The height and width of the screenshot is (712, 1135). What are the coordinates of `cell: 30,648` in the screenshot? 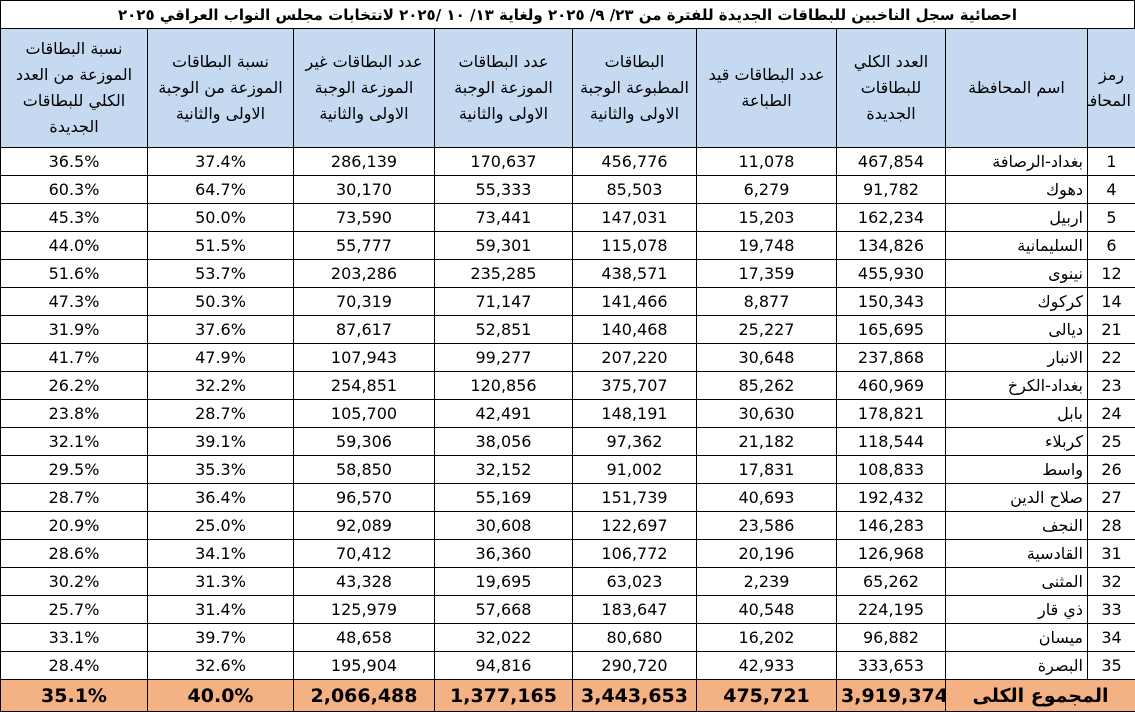 It's located at (766, 357).